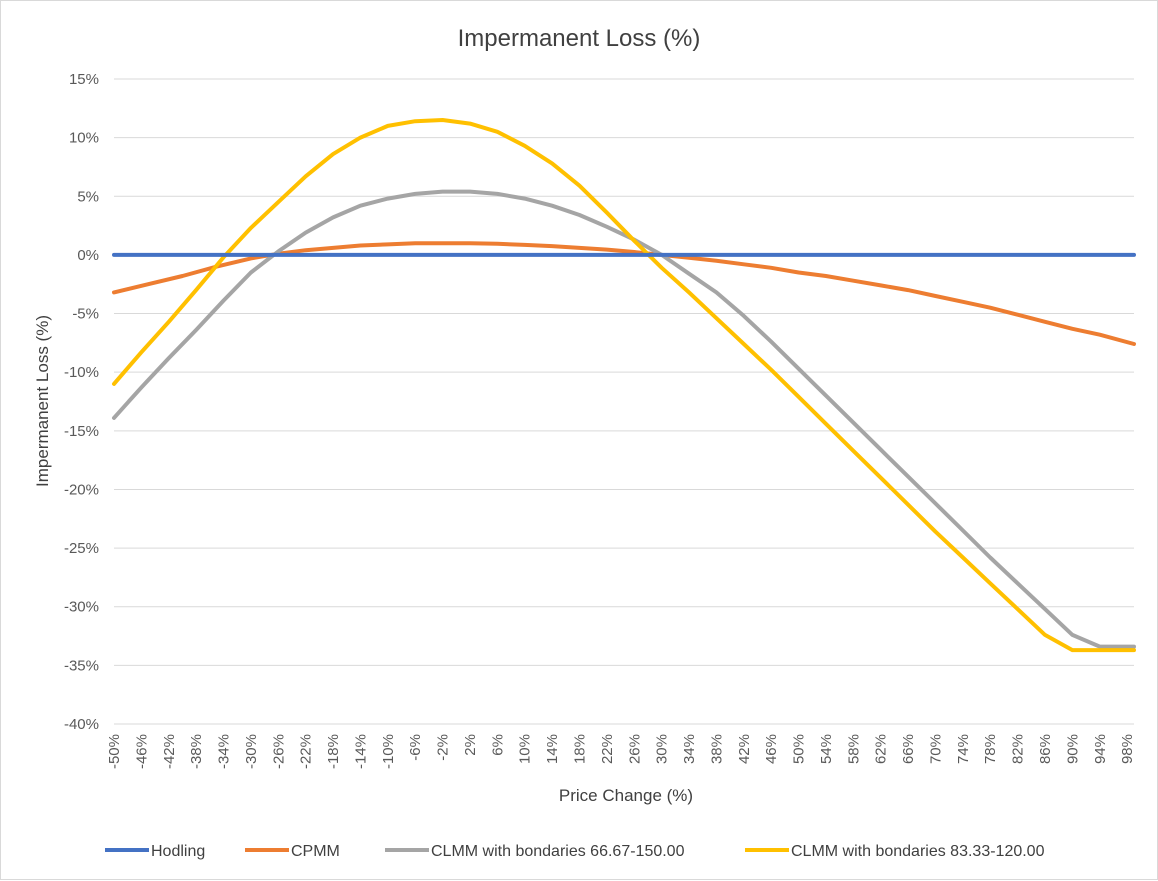 Image resolution: width=1158 pixels, height=881 pixels. What do you see at coordinates (771, 749) in the screenshot?
I see `x-tick-label: 46%` at bounding box center [771, 749].